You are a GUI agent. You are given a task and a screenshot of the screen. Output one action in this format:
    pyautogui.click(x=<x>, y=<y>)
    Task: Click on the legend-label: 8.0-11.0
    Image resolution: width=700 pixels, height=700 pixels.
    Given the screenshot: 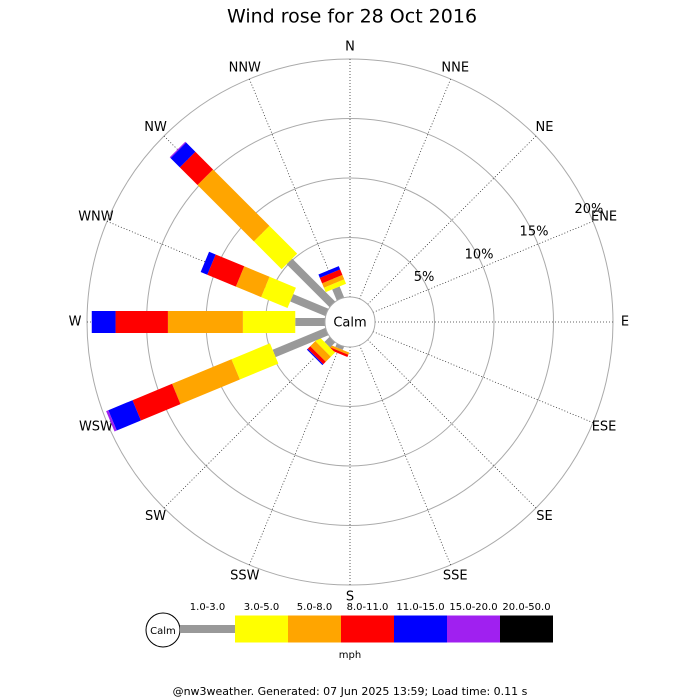 What is the action you would take?
    pyautogui.click(x=368, y=607)
    